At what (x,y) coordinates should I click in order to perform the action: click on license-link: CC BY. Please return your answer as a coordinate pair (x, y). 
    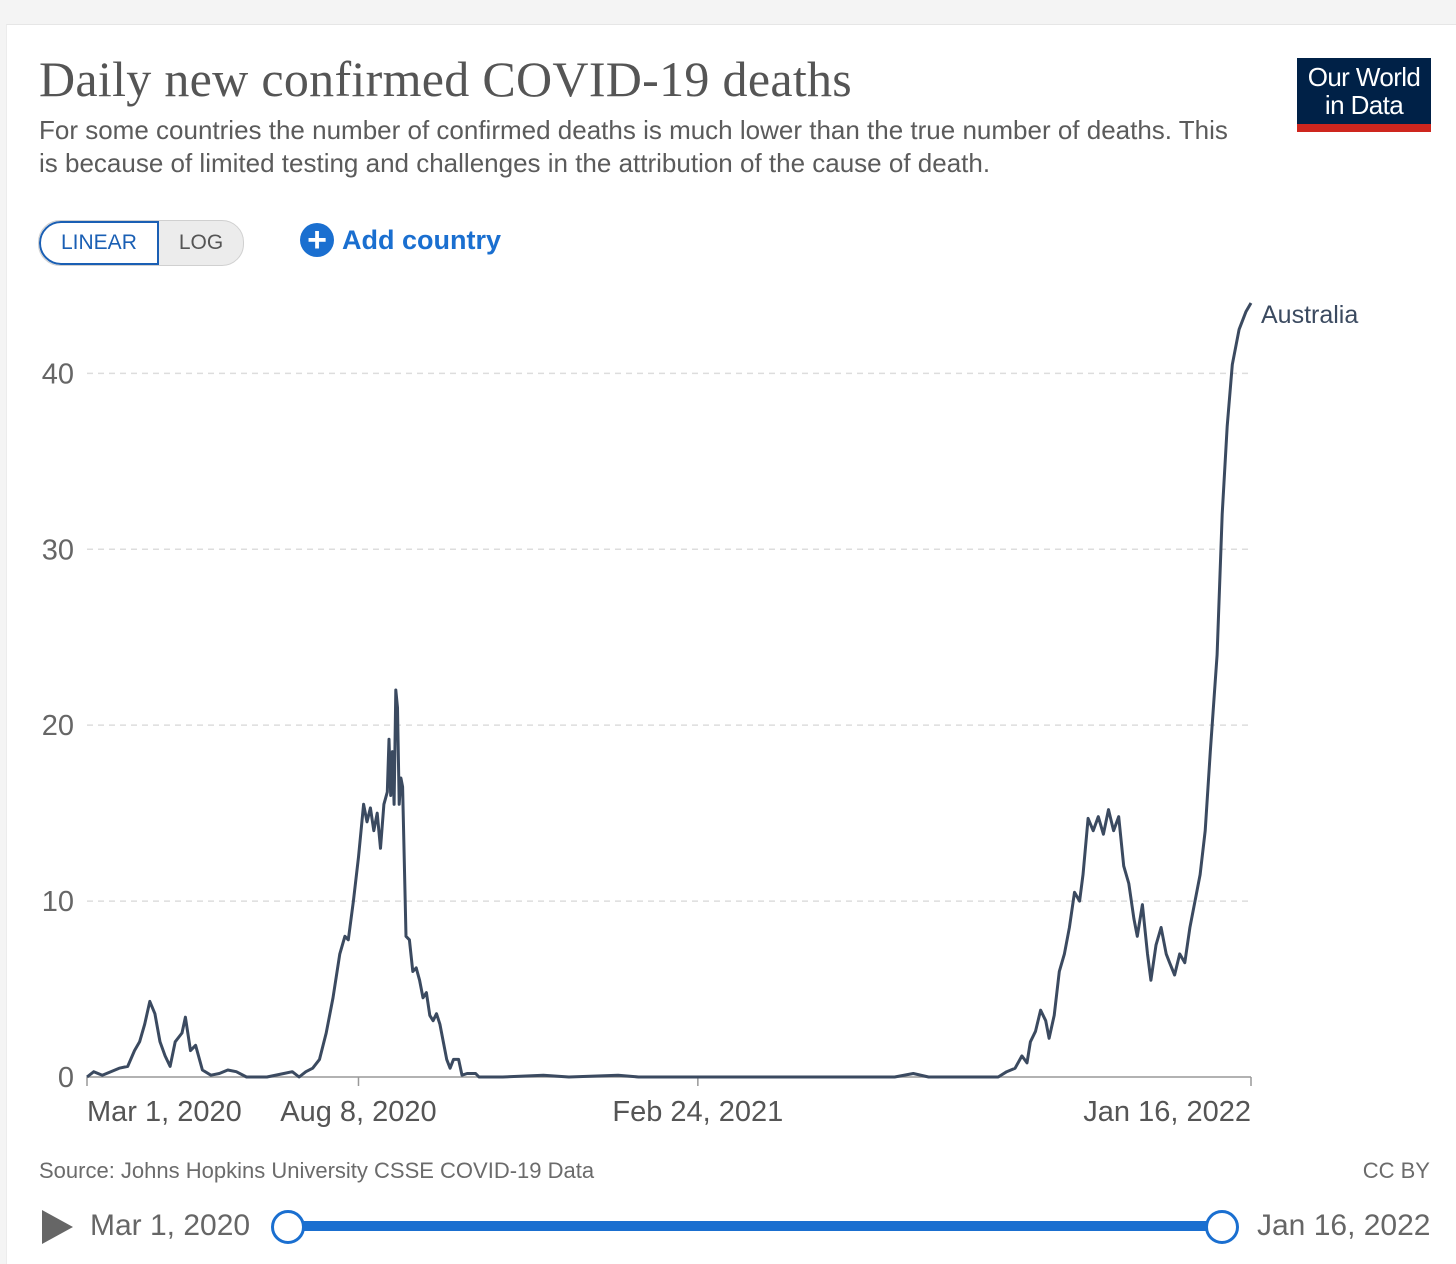
    Looking at the image, I should click on (1396, 1170).